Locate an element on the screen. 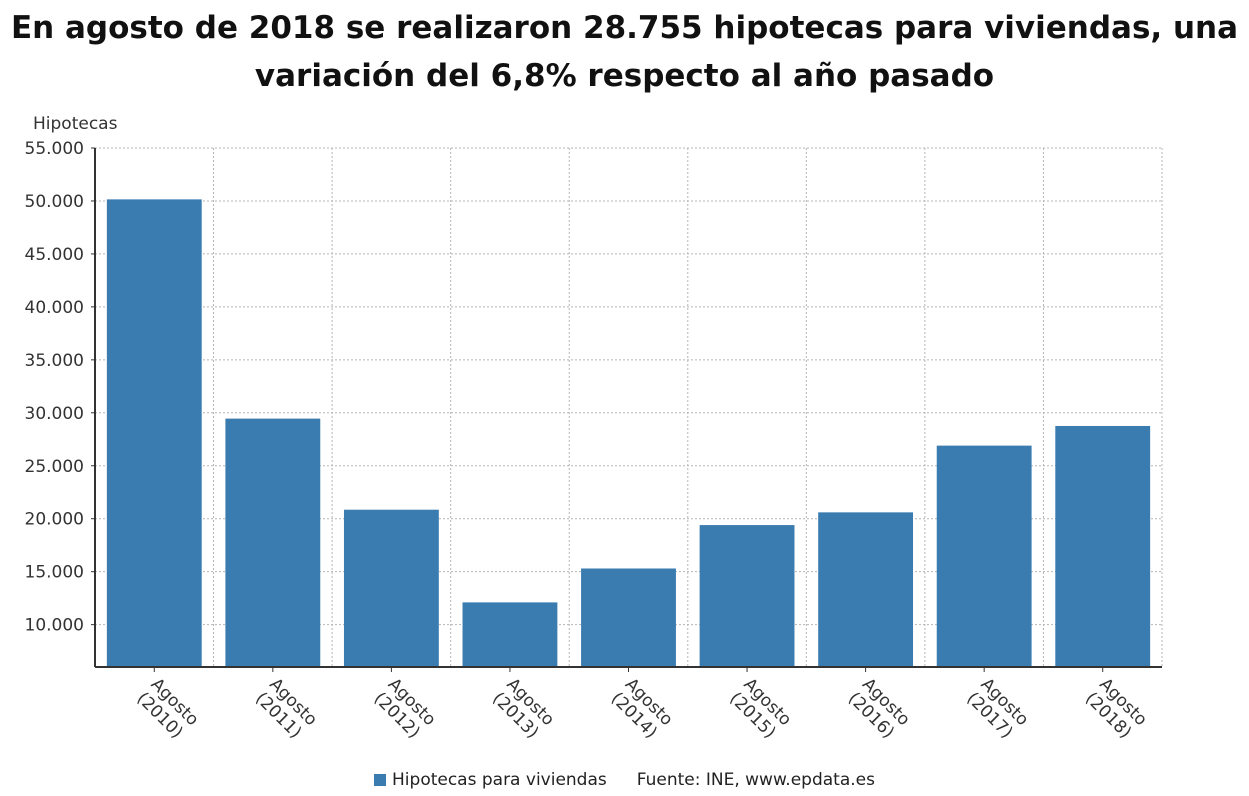  y-axis-label: Hipotecas is located at coordinates (75, 124).